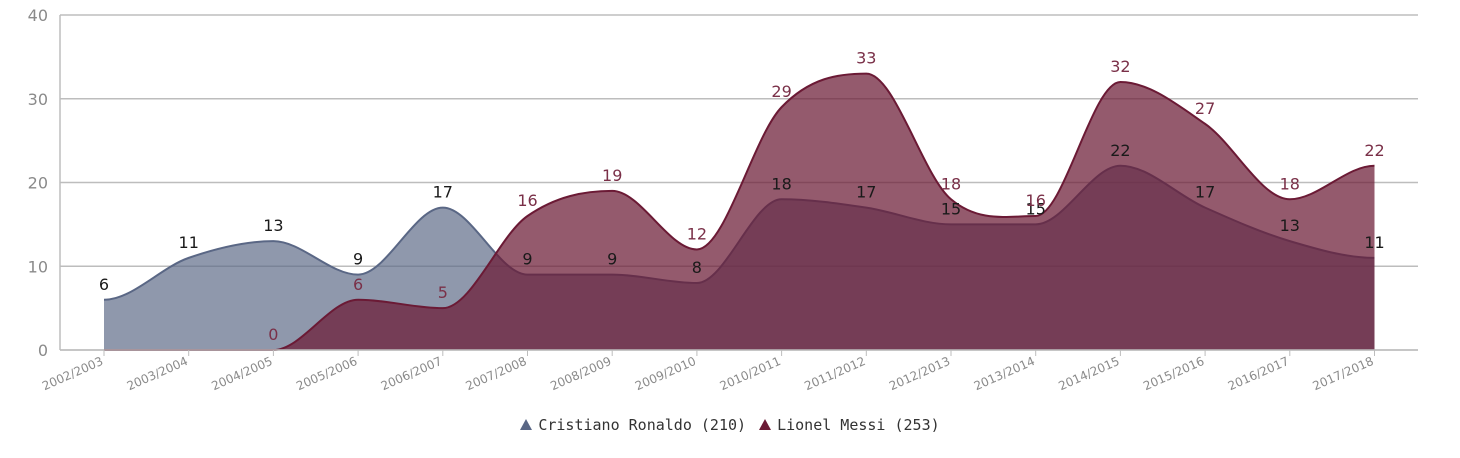 This screenshot has width=1460, height=458. I want to click on x-tick-label: 2010/2011, so click(750, 373).